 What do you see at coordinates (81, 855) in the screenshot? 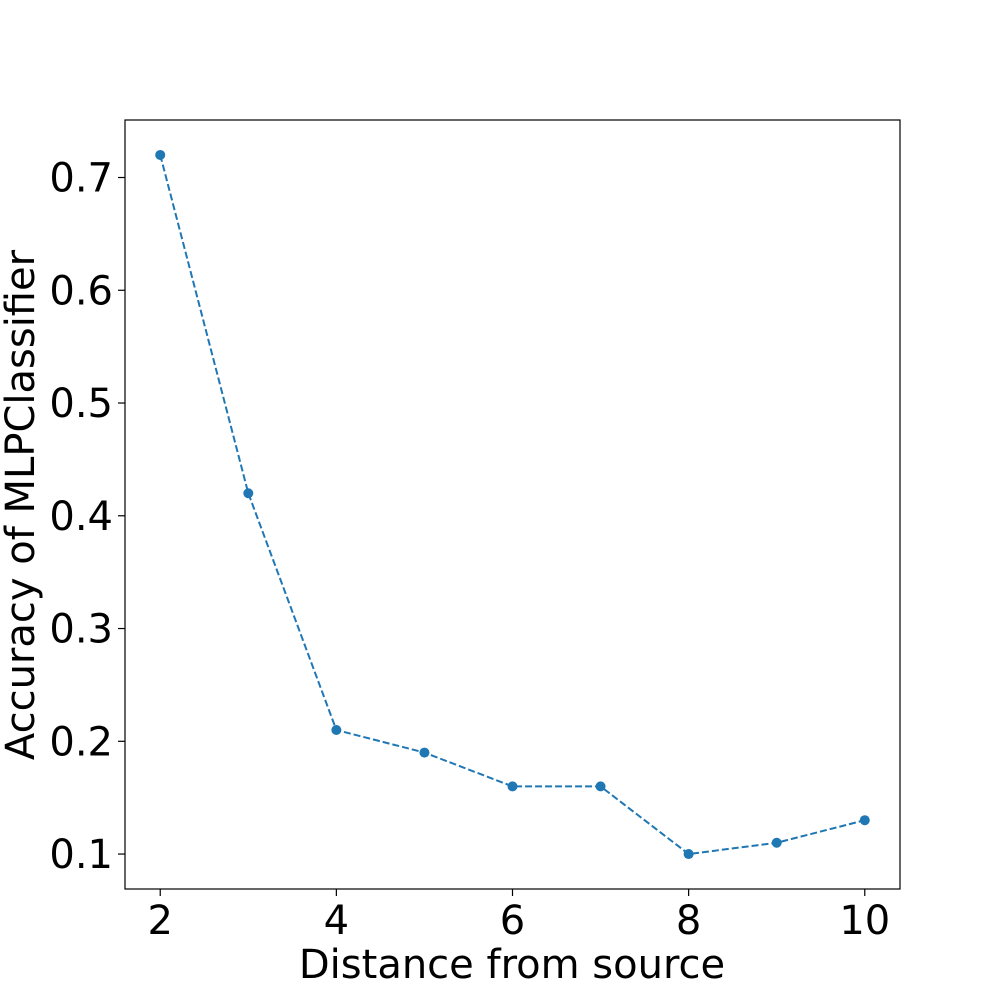
I see `y-tick-label: 0.1` at bounding box center [81, 855].